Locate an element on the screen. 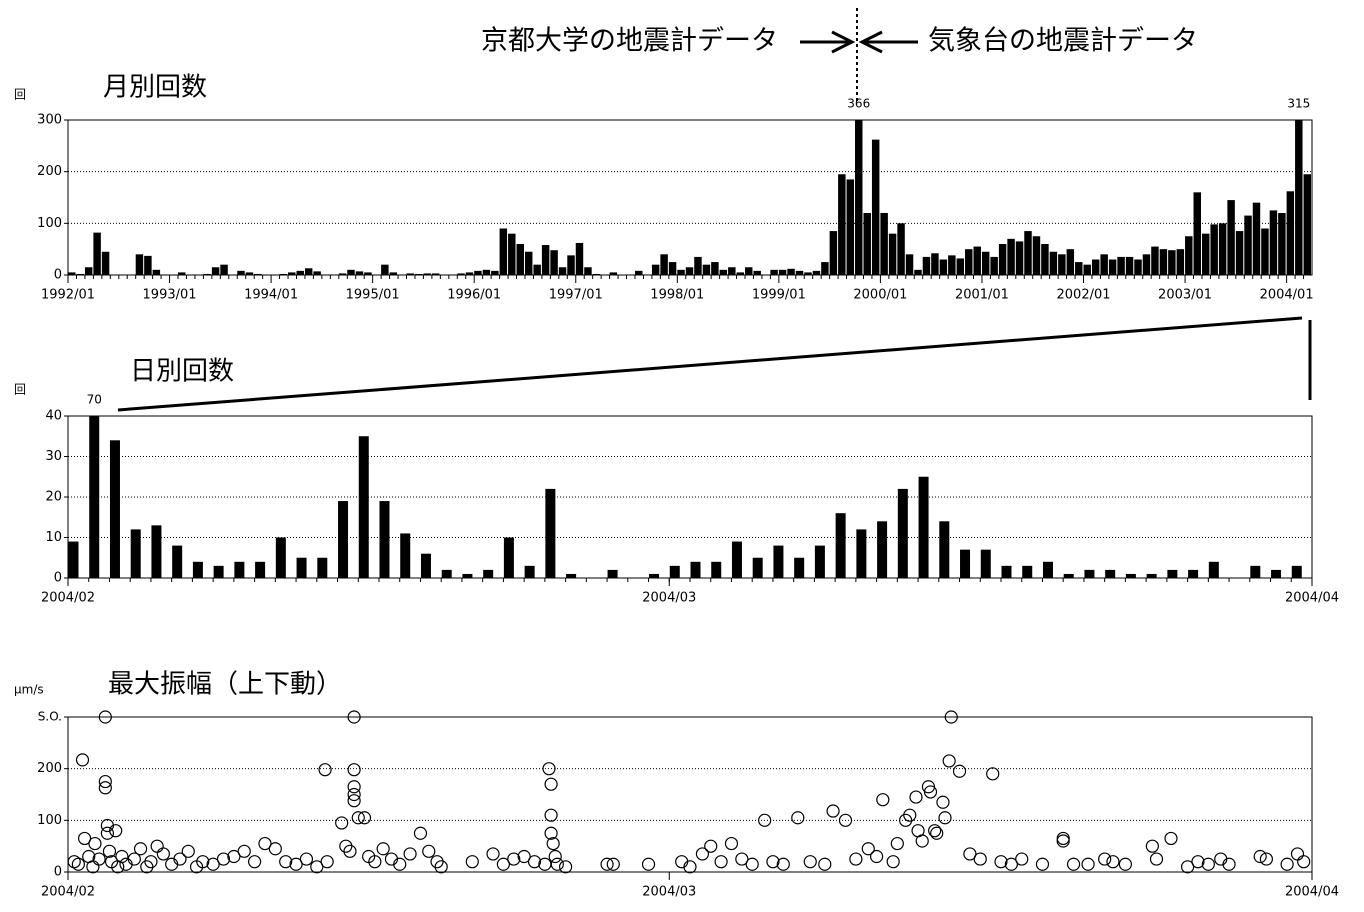 Image resolution: width=1364 pixels, height=912 pixels. y-tick-label: 30 is located at coordinates (53, 456).